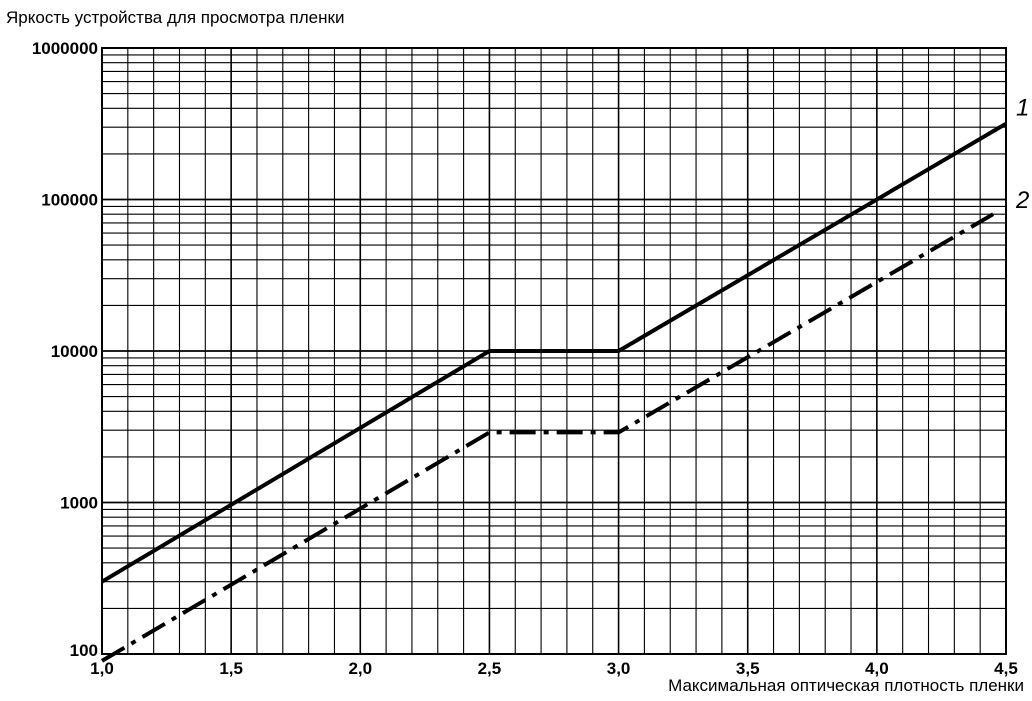  What do you see at coordinates (65, 48) in the screenshot?
I see `y-tick-label: 1000000` at bounding box center [65, 48].